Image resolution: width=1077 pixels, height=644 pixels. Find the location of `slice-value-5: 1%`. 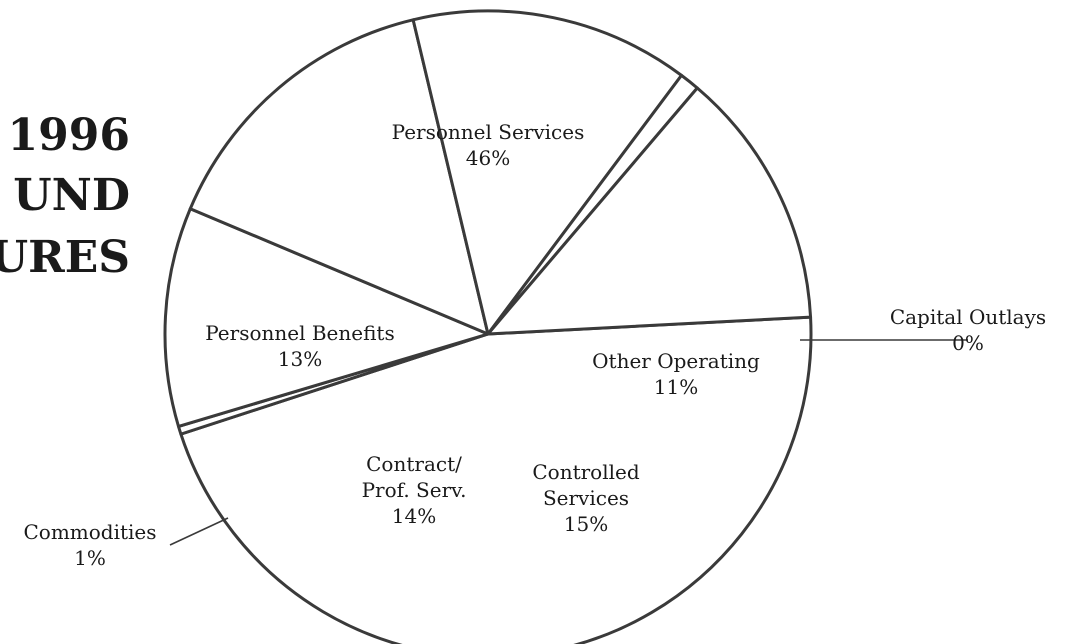

slice-value-5: 1% is located at coordinates (90, 558).